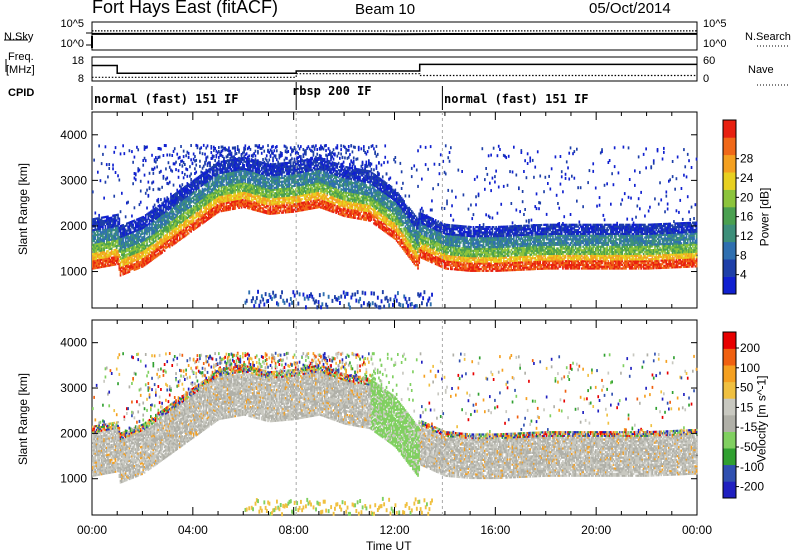  Describe the element at coordinates (715, 24) in the screenshot. I see `noise-right-tick-label: 10^5` at that location.